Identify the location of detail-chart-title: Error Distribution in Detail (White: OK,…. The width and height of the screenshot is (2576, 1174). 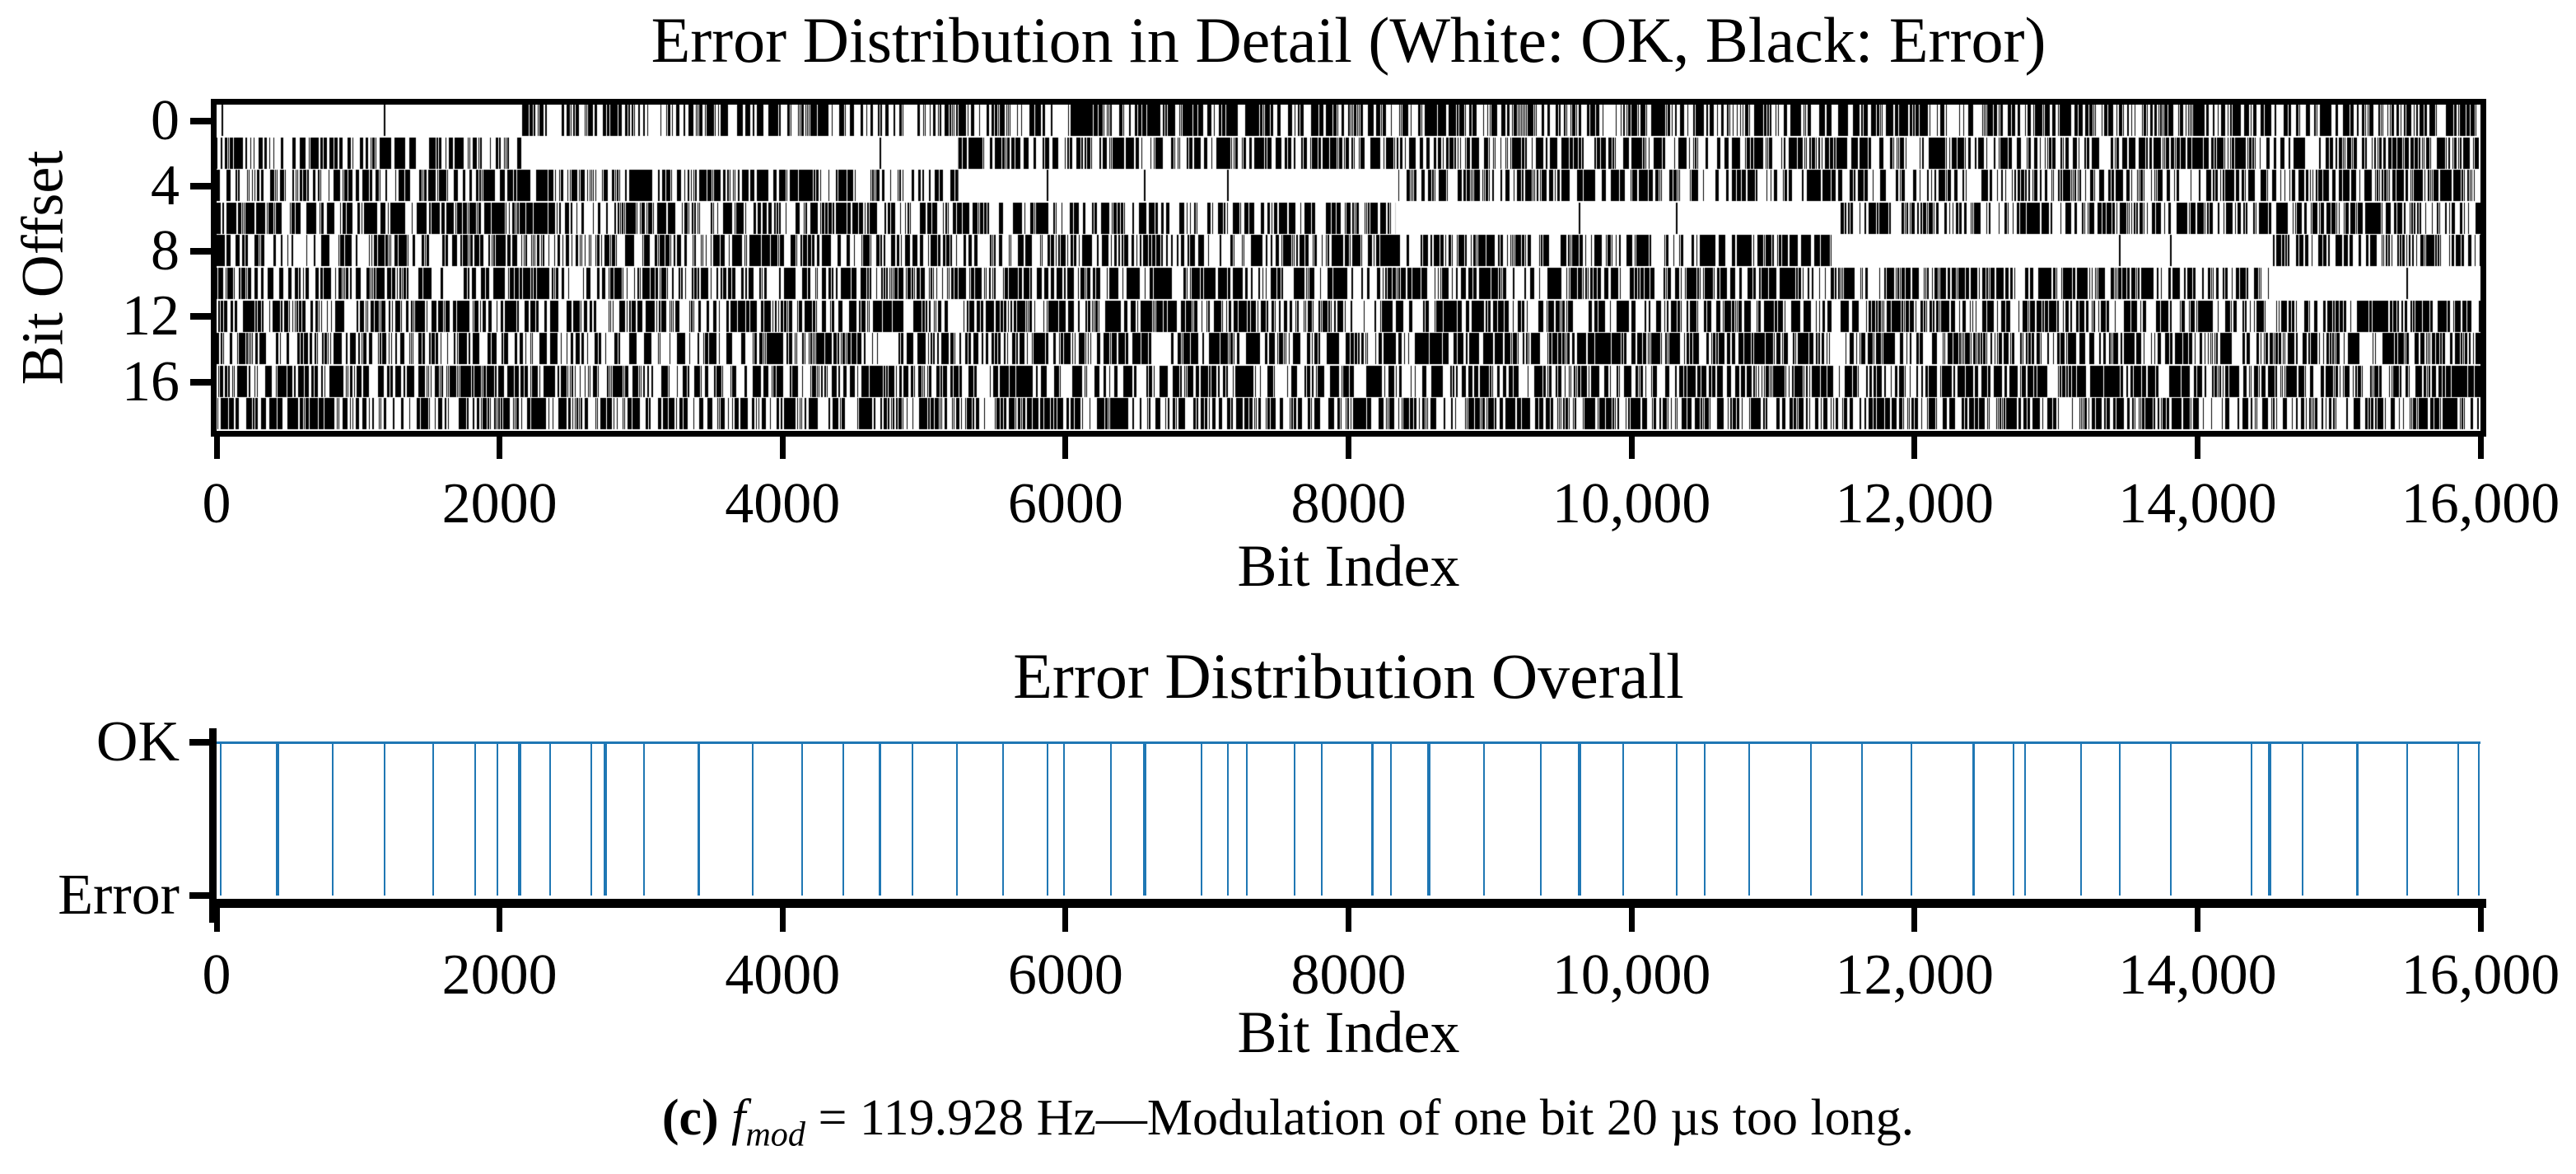
(1348, 40).